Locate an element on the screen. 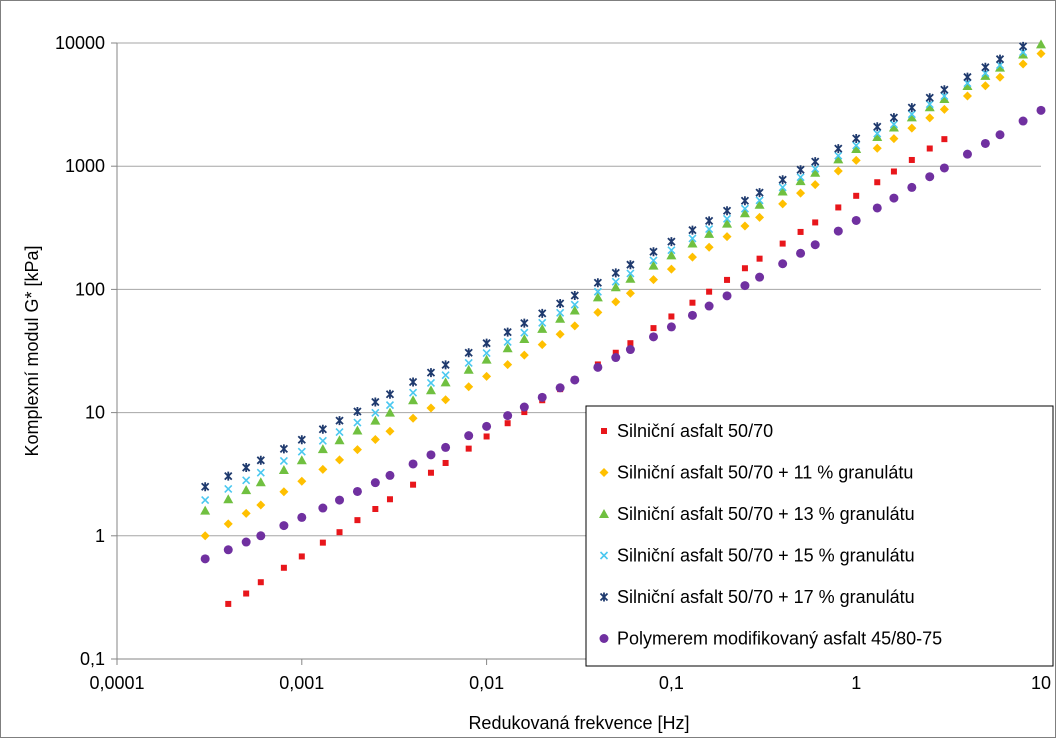 This screenshot has width=1056, height=738. y-axis-title: Komplexní modul G* [kPa] is located at coordinates (32, 350).